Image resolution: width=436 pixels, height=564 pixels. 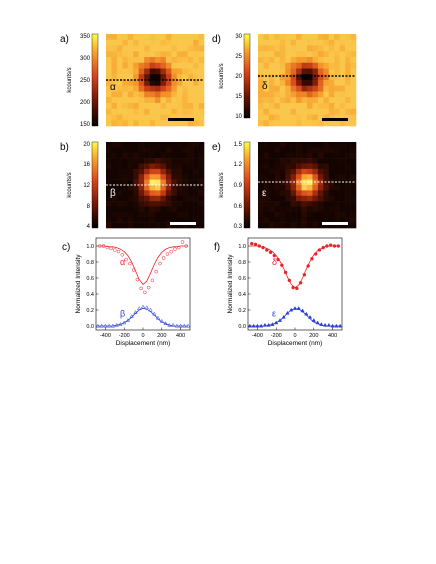 What do you see at coordinates (238, 37) in the screenshot?
I see `colorbar-tick: 30` at bounding box center [238, 37].